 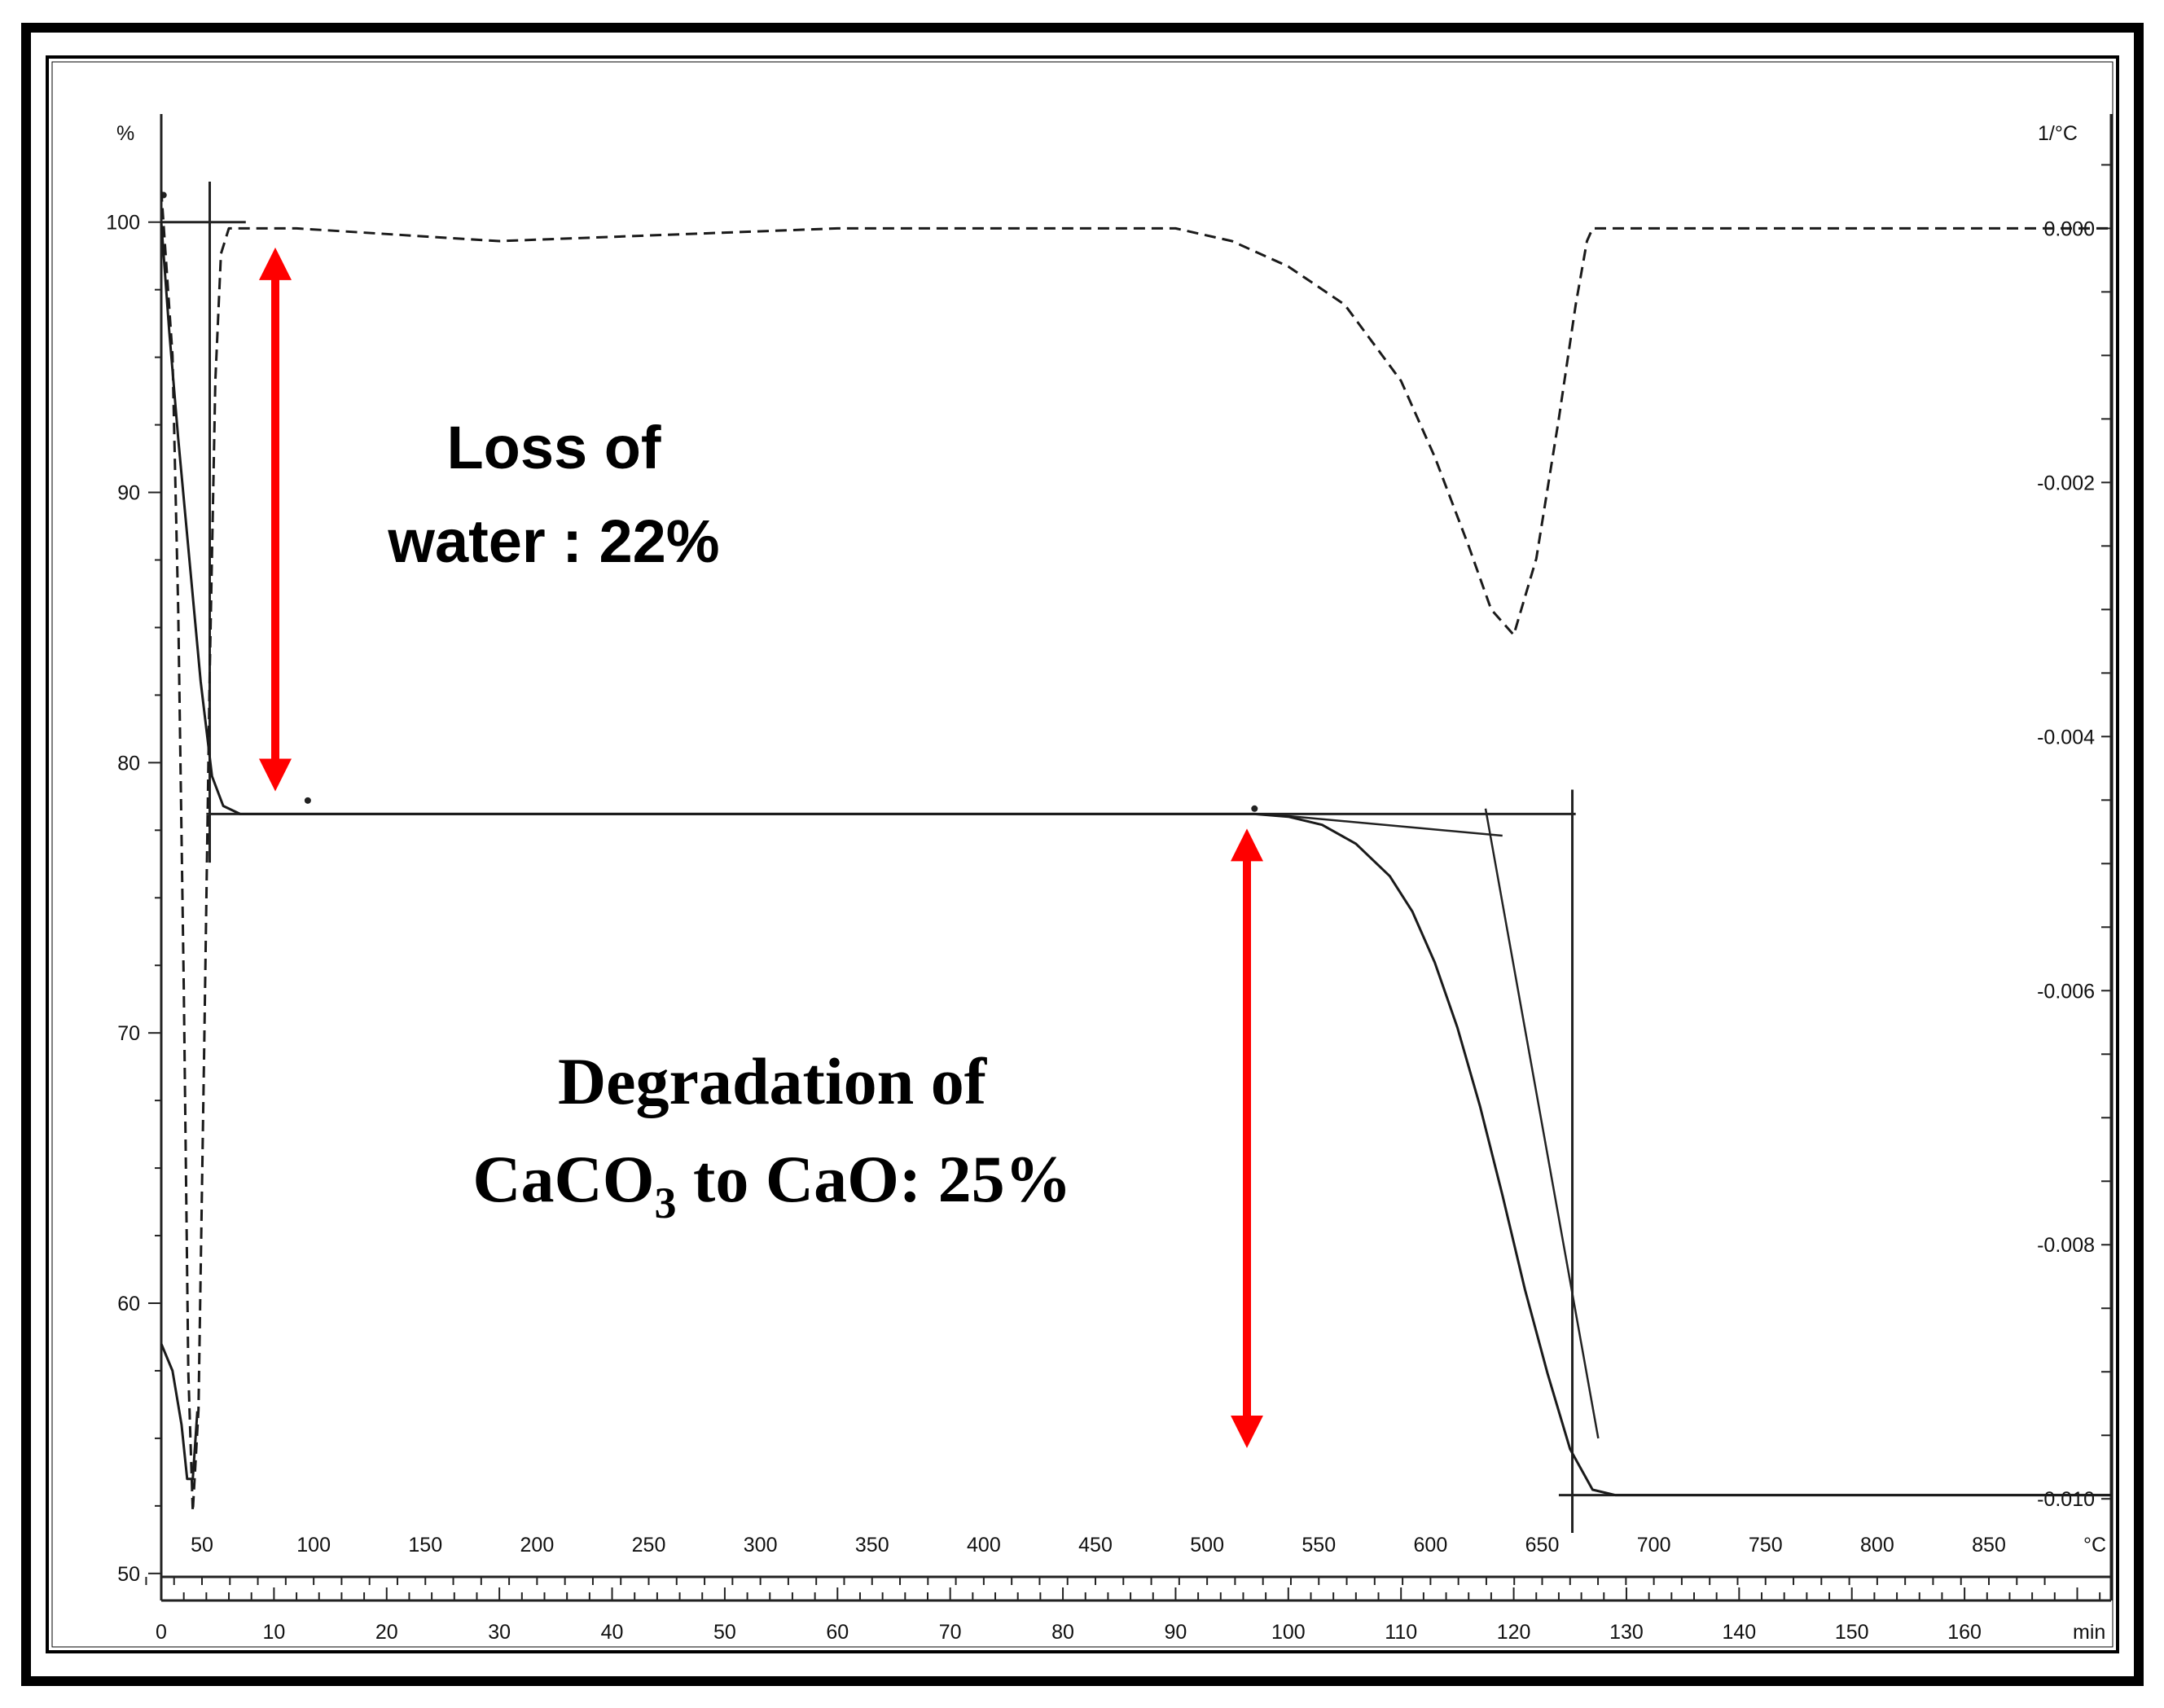 I want to click on y-left-tick-label: 80, so click(x=128, y=763).